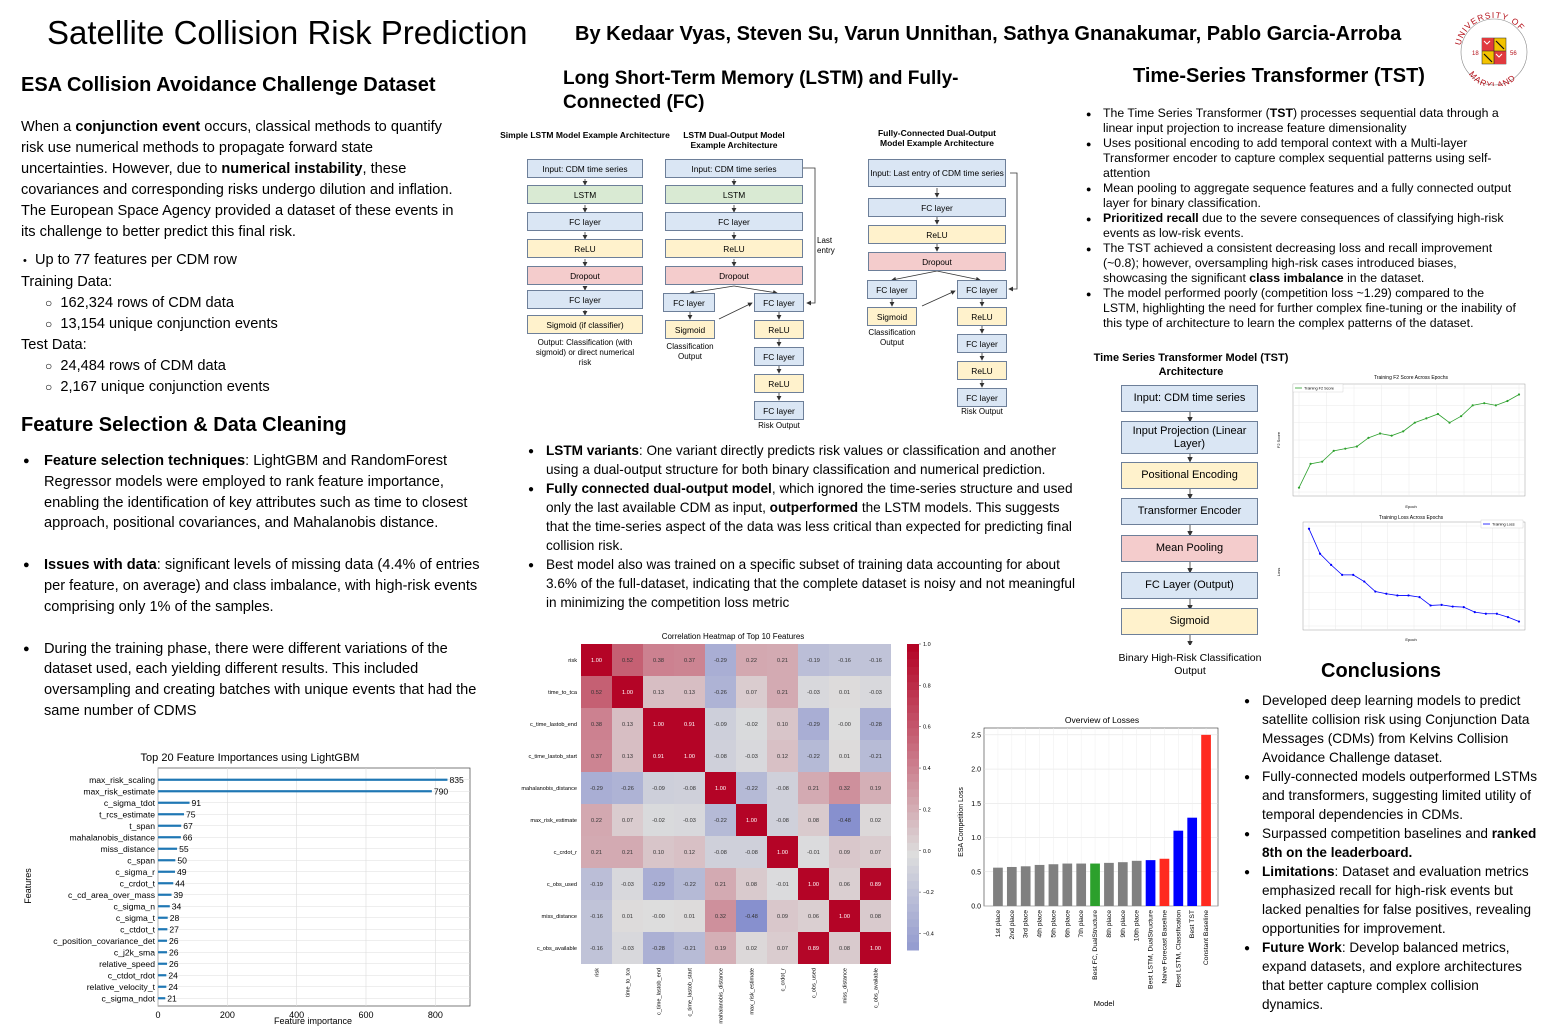 The height and width of the screenshot is (1036, 1548). What do you see at coordinates (813, 661) in the screenshot?
I see `cell-value: -0.19` at bounding box center [813, 661].